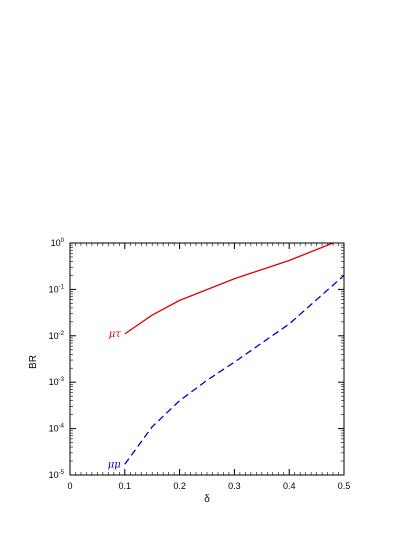  Describe the element at coordinates (57, 289) in the screenshot. I see `y-tick-label: 10⁻¹` at that location.